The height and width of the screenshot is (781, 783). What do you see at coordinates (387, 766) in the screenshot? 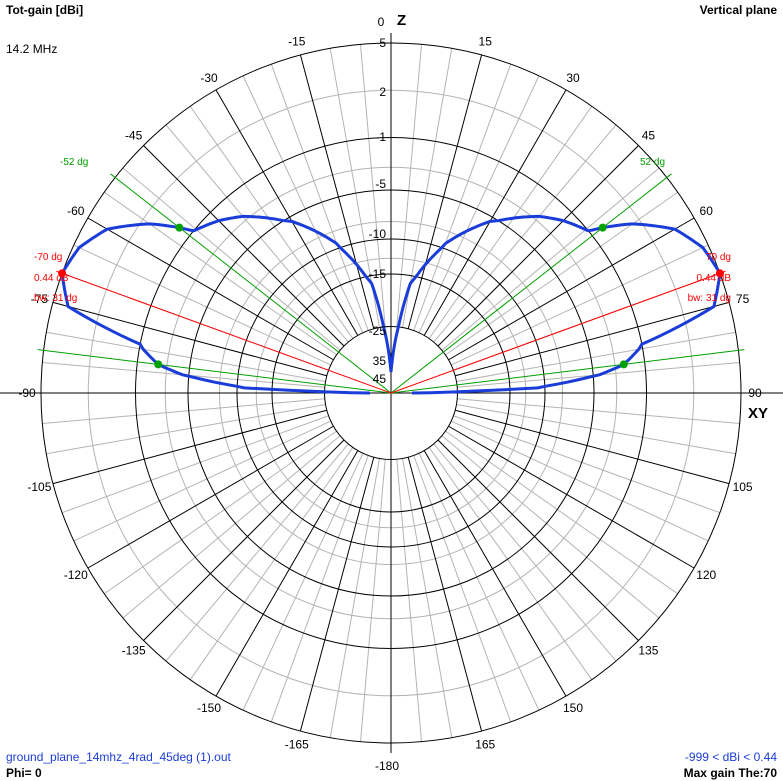
I see `angle-label: -180` at bounding box center [387, 766].